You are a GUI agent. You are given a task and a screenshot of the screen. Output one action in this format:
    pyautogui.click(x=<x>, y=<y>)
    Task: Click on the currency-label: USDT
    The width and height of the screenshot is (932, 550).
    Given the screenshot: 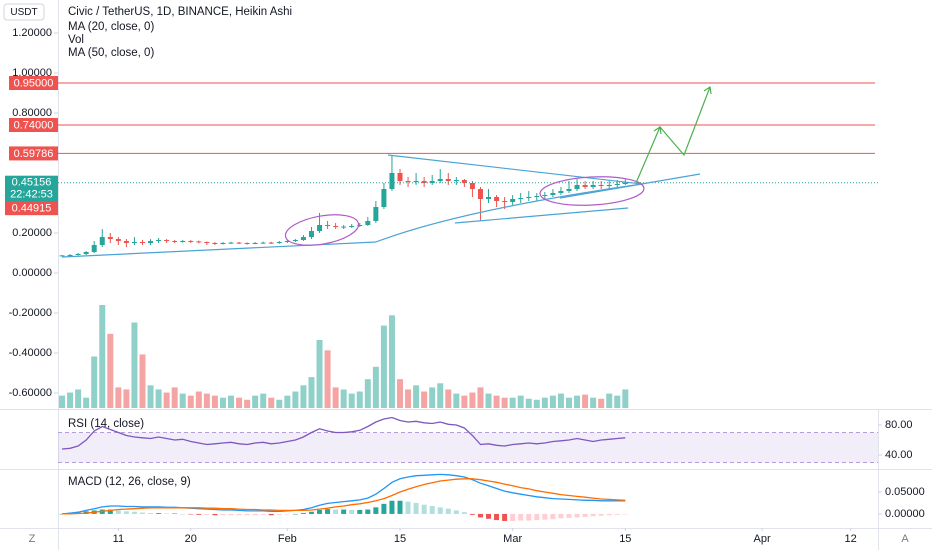 What is the action you would take?
    pyautogui.click(x=23, y=12)
    